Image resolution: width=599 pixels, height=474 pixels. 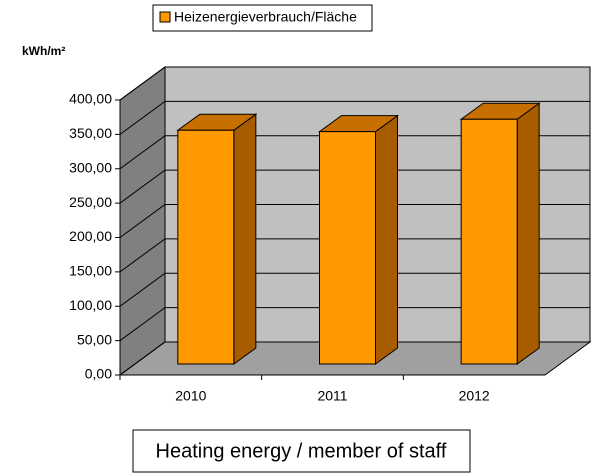 I want to click on x-tick-label: 2012, so click(x=474, y=396).